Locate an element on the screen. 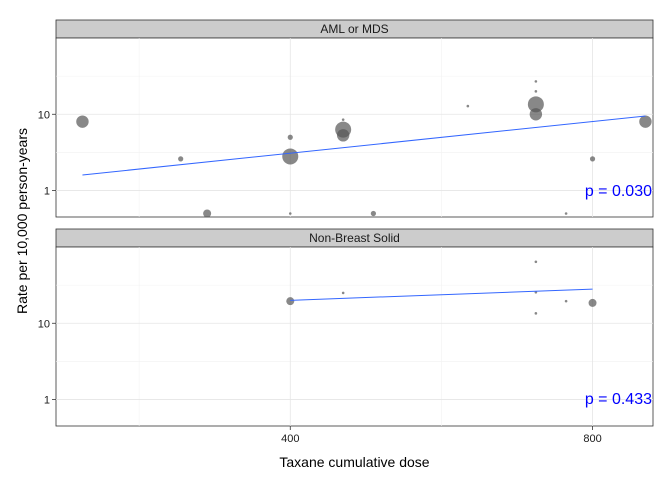 This screenshot has height=480, width=672. x-axis-title: Taxane cumulative dose is located at coordinates (354, 462).